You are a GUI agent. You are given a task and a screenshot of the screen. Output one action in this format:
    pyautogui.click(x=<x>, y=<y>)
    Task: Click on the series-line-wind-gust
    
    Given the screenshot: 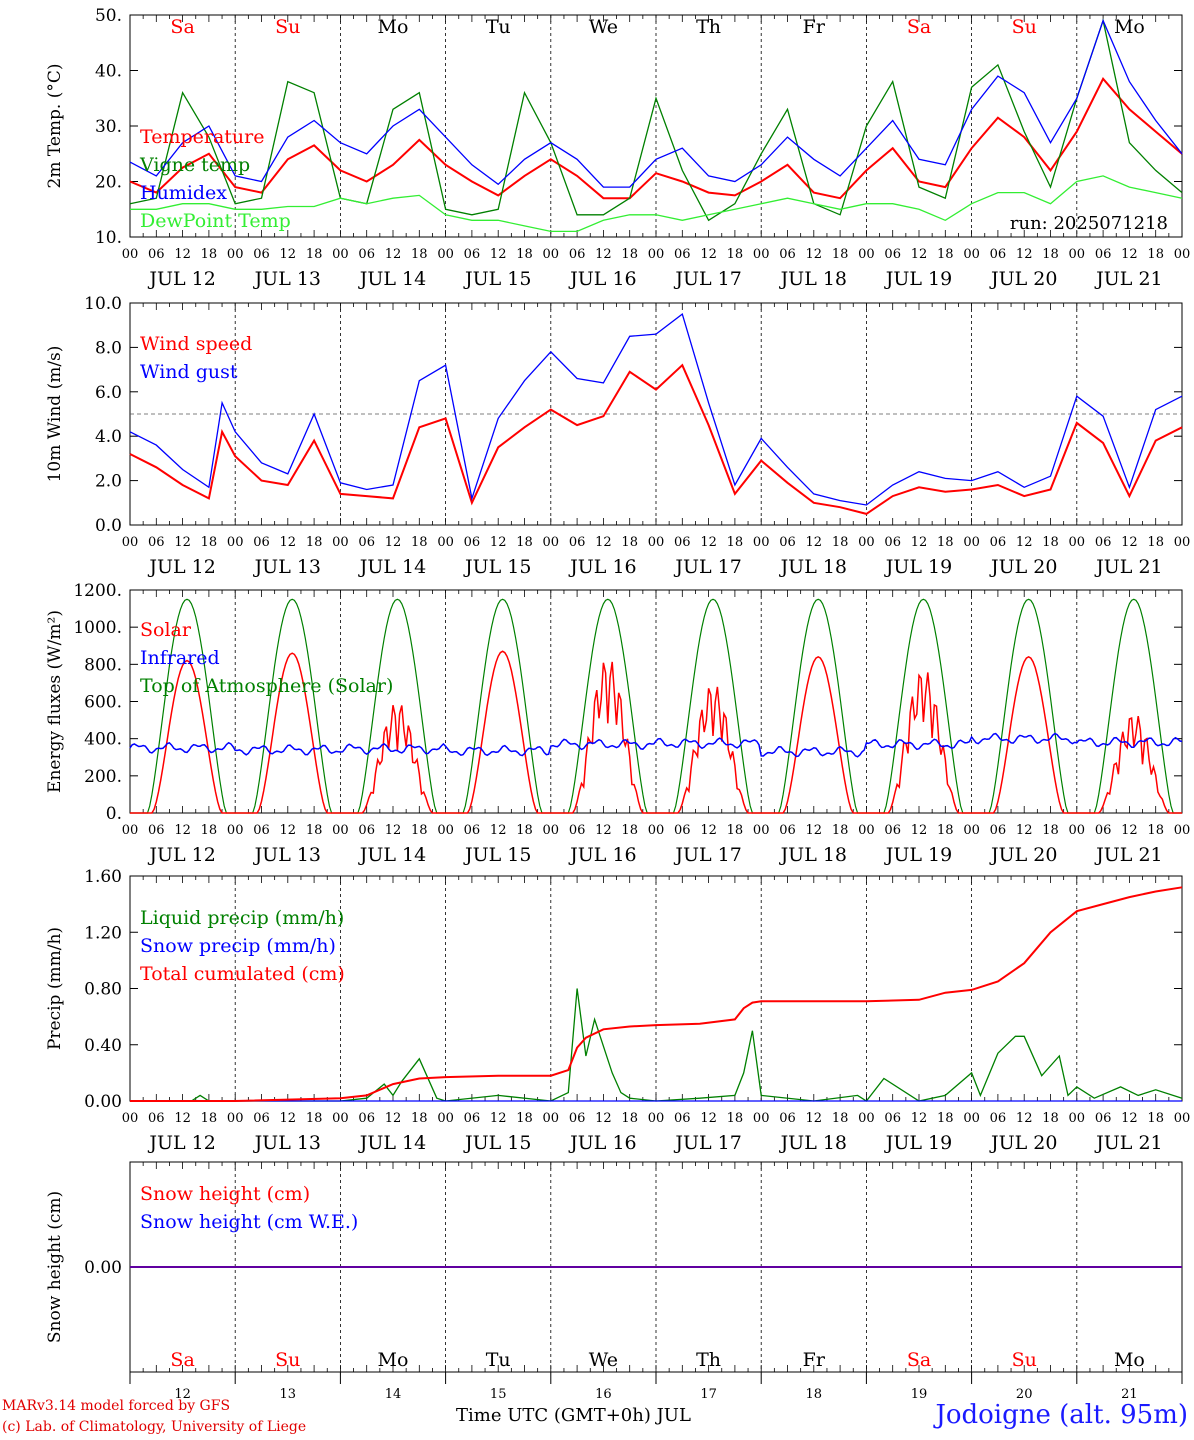 What is the action you would take?
    pyautogui.click(x=656, y=409)
    